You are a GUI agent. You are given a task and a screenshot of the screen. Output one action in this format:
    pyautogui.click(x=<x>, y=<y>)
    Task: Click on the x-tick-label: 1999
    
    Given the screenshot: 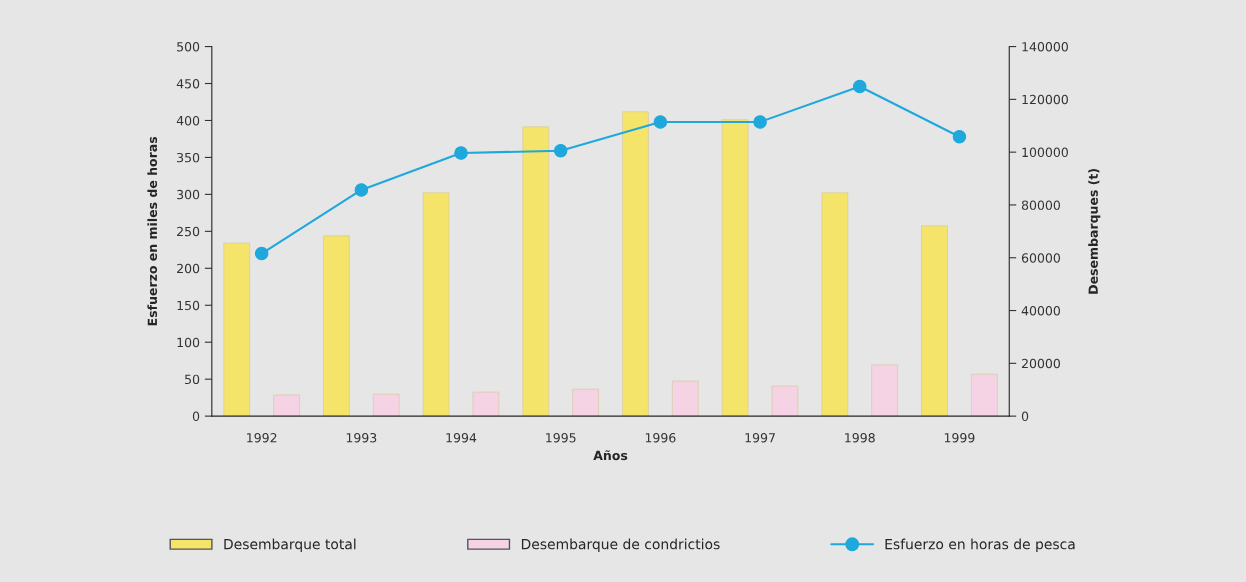 What is the action you would take?
    pyautogui.click(x=959, y=438)
    